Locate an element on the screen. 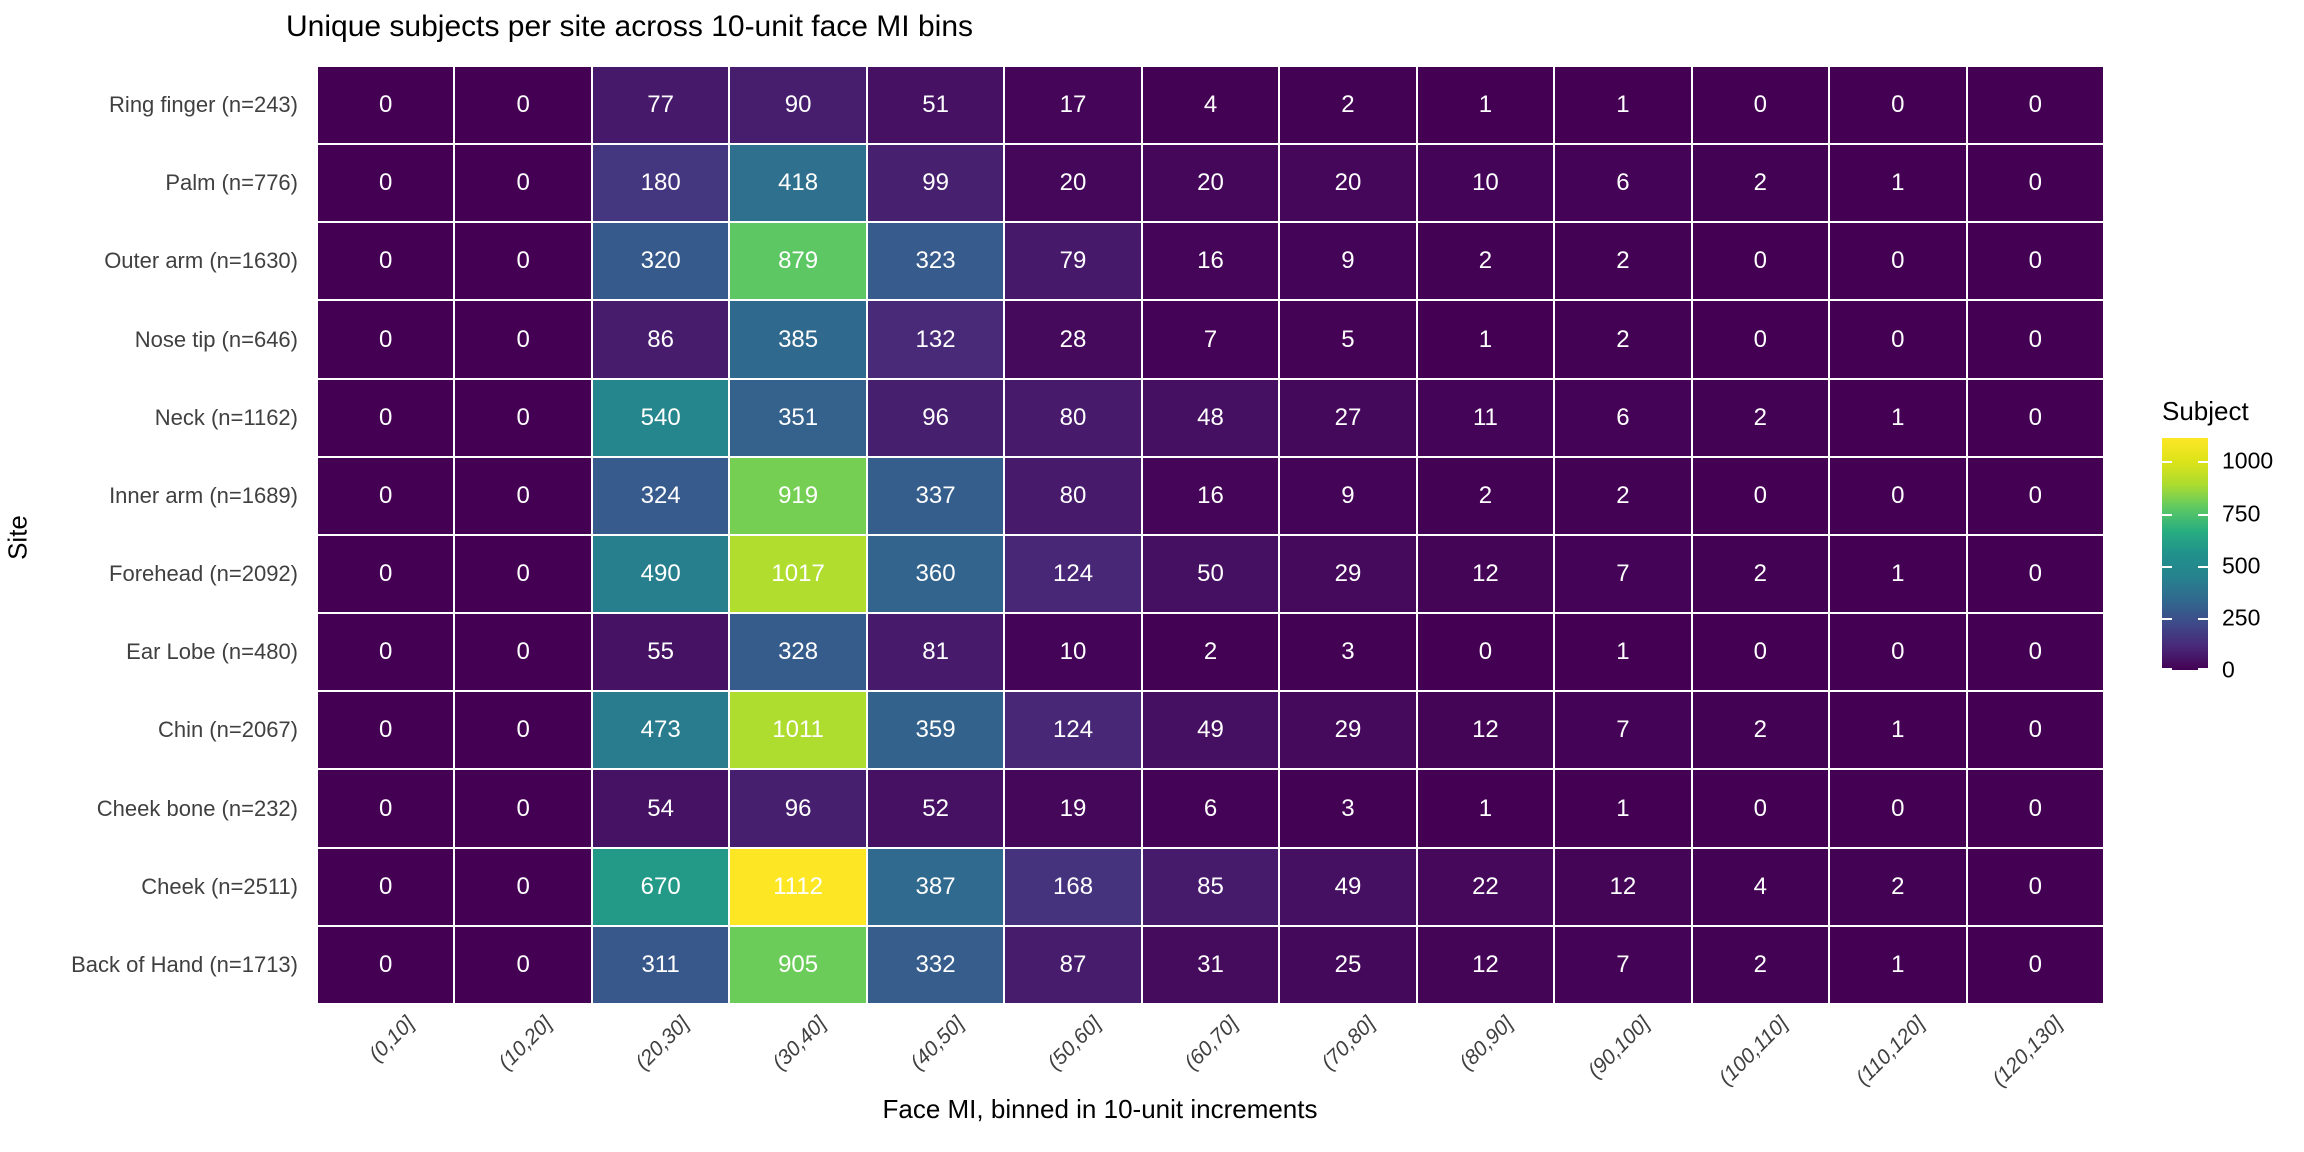  heatmap-cell: 320 is located at coordinates (660, 261).